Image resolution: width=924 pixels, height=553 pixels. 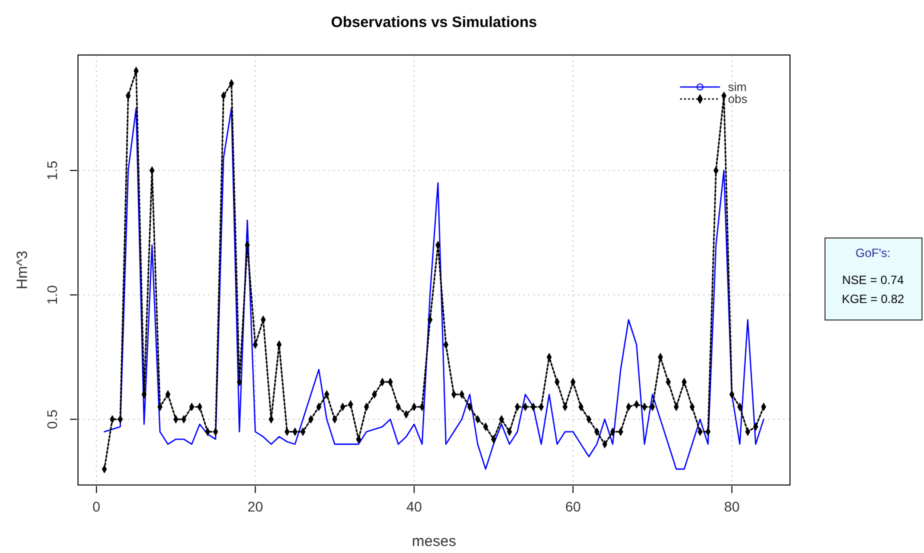 What do you see at coordinates (96, 506) in the screenshot?
I see `x-tick-label: 0` at bounding box center [96, 506].